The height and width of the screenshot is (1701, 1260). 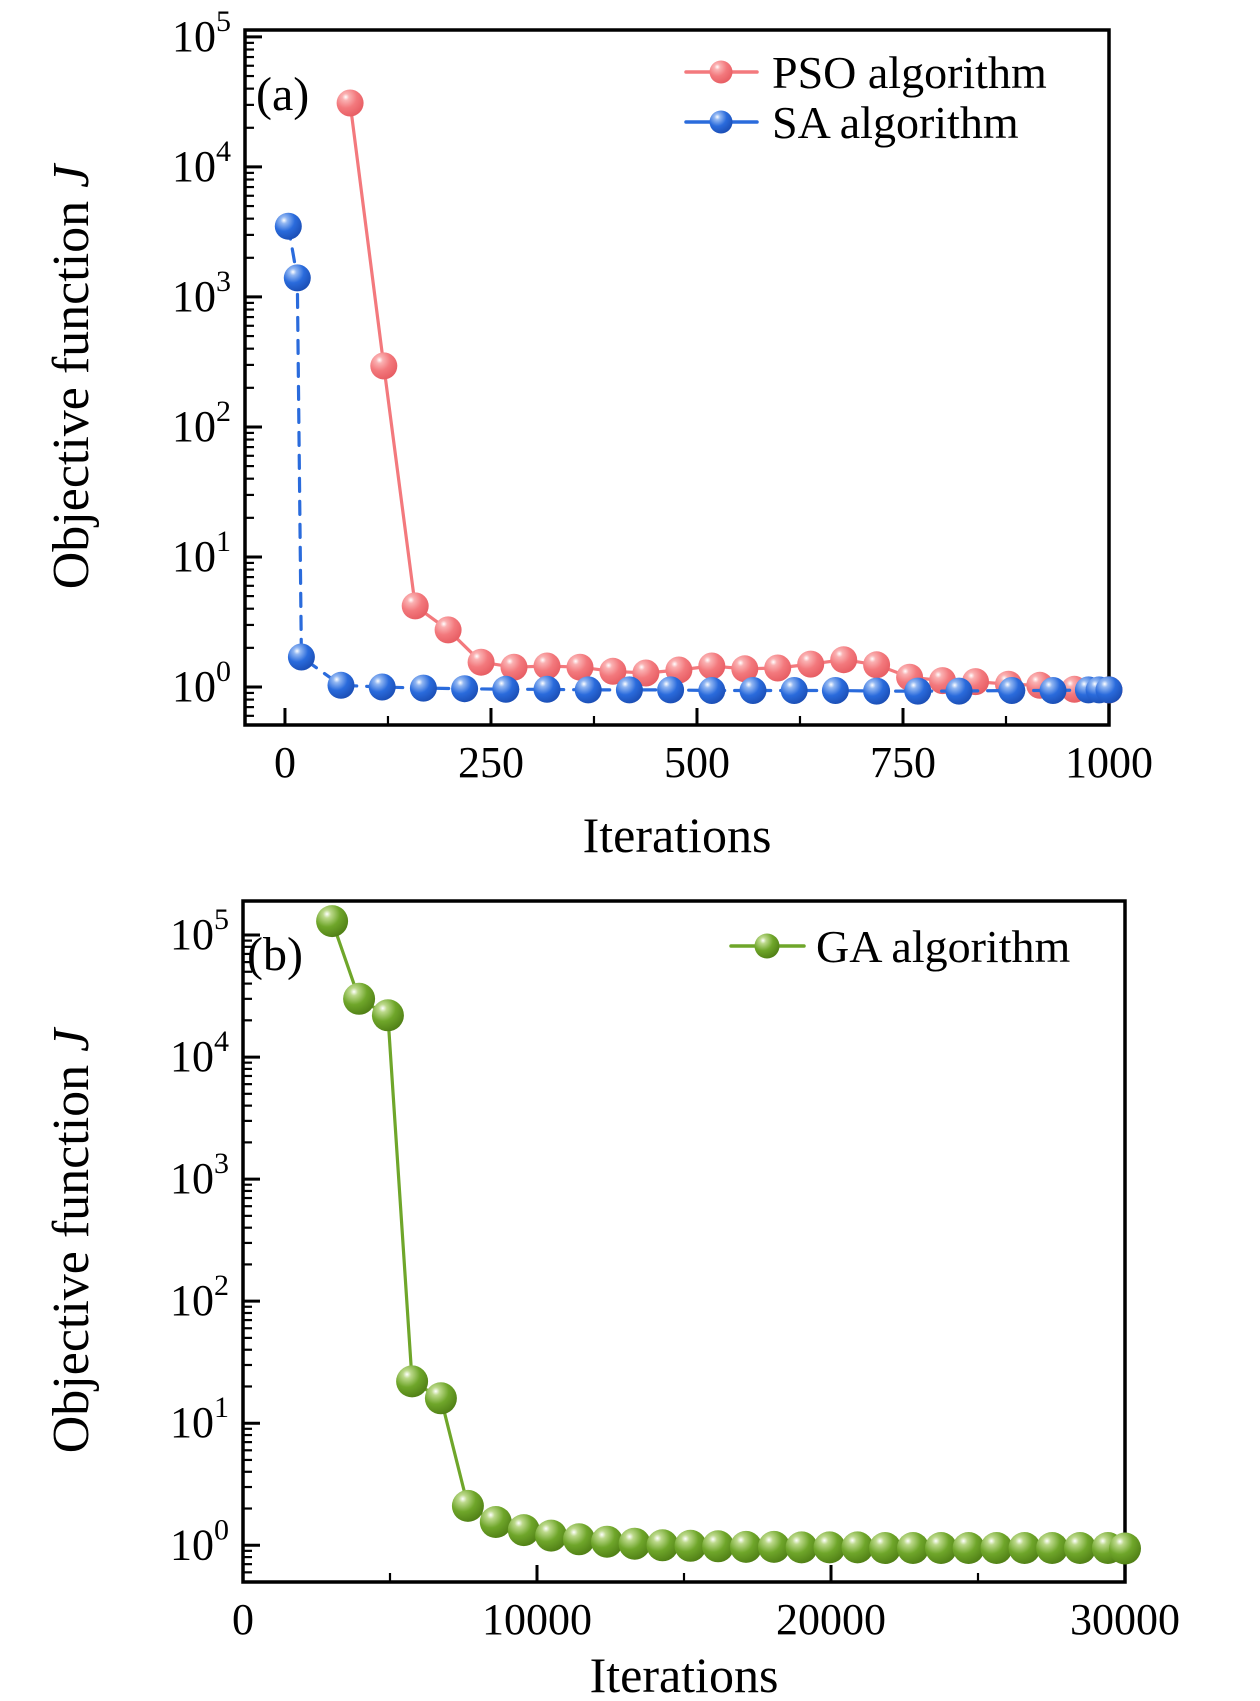 I want to click on legend-item: PSO algorithm, so click(x=865, y=72).